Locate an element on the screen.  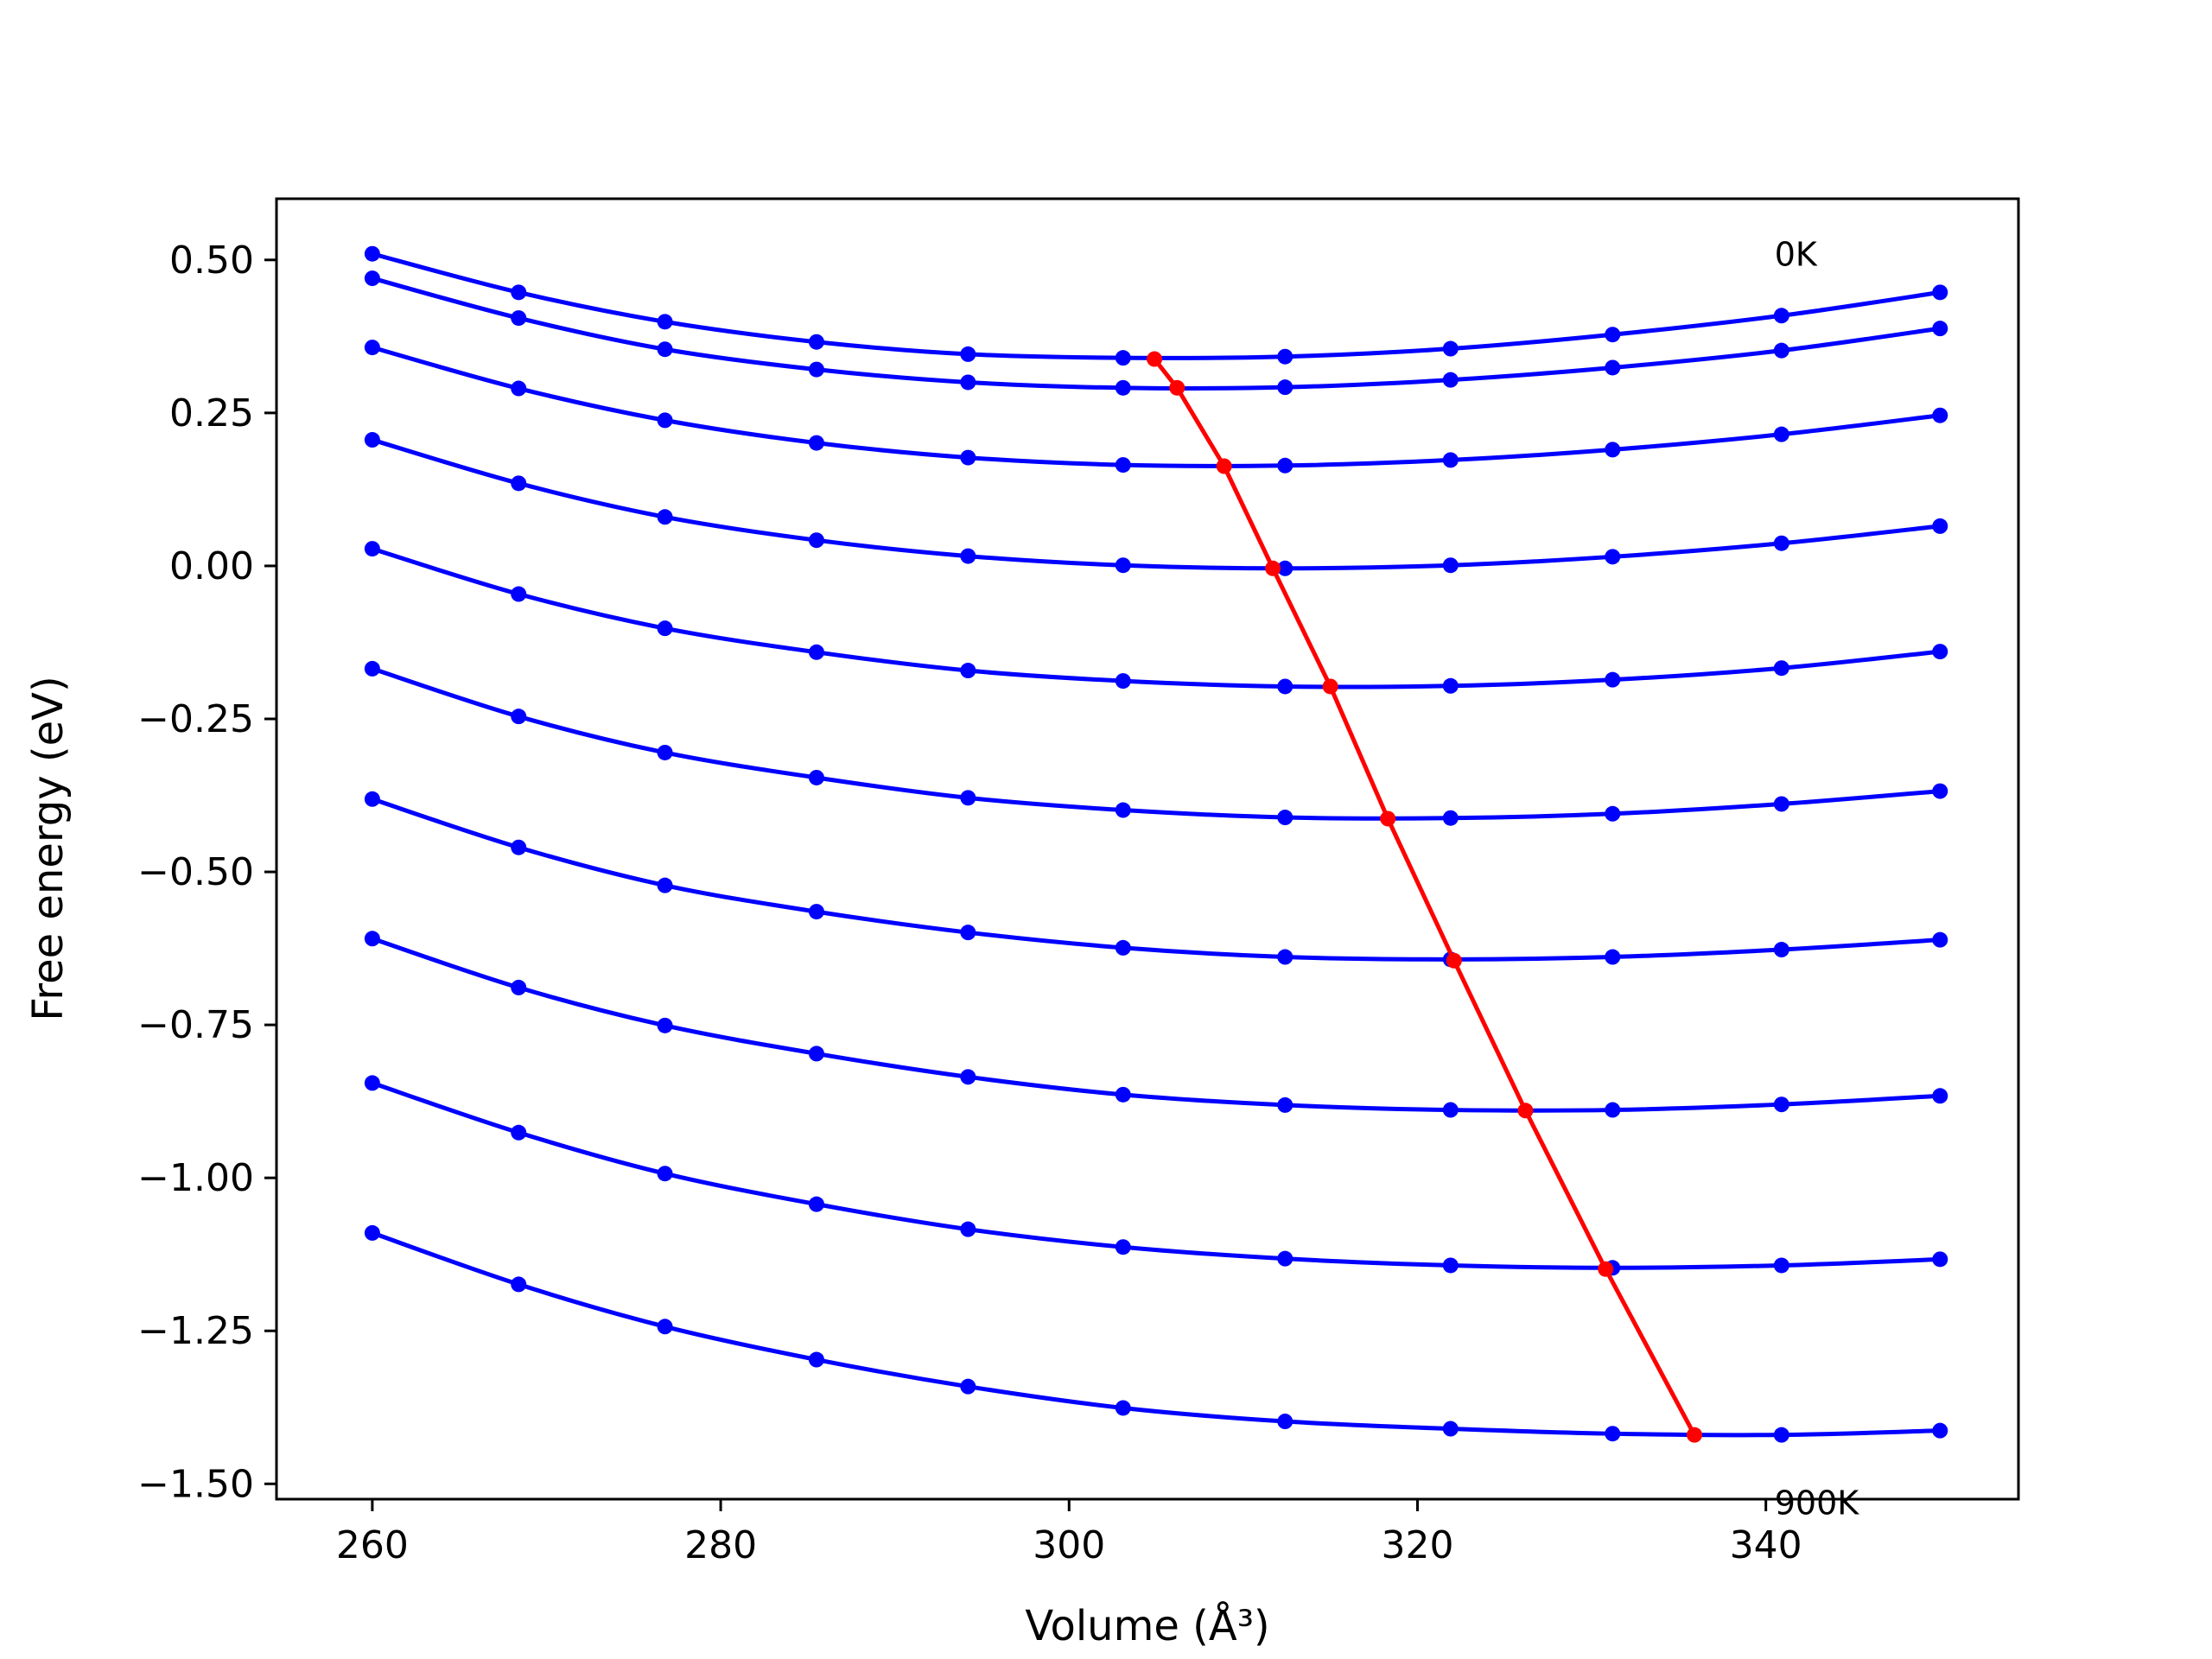
y-tick-label-4: −0.50 is located at coordinates (195, 872).